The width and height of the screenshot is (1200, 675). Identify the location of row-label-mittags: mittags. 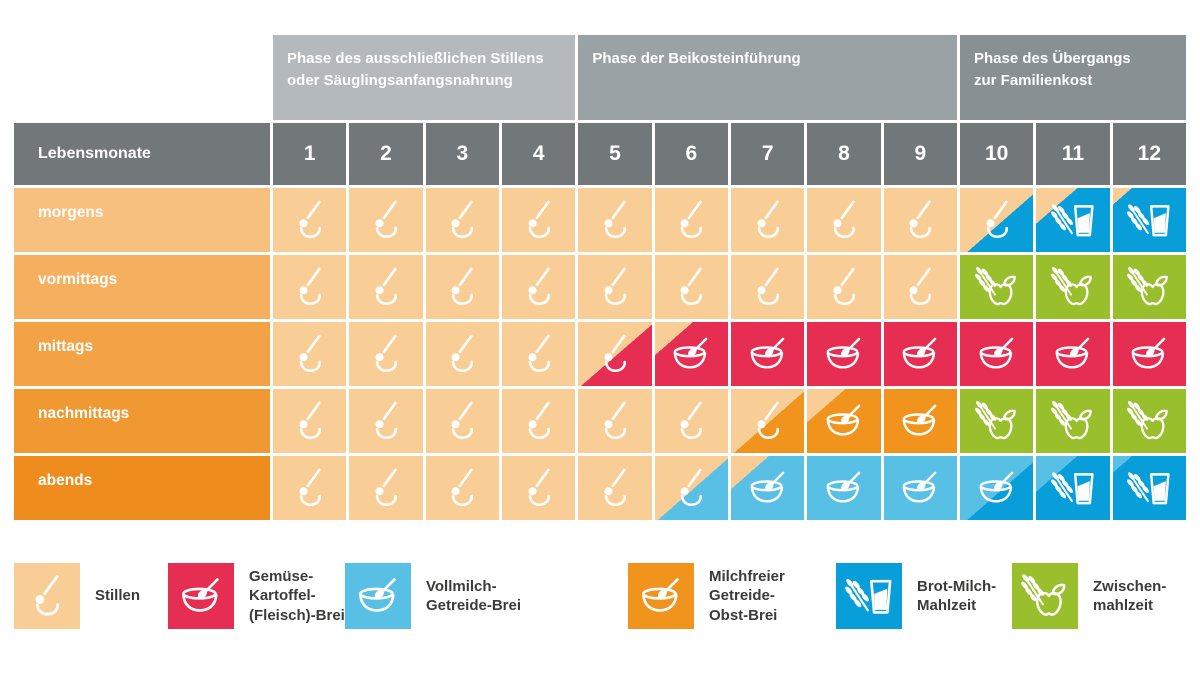
(142, 354).